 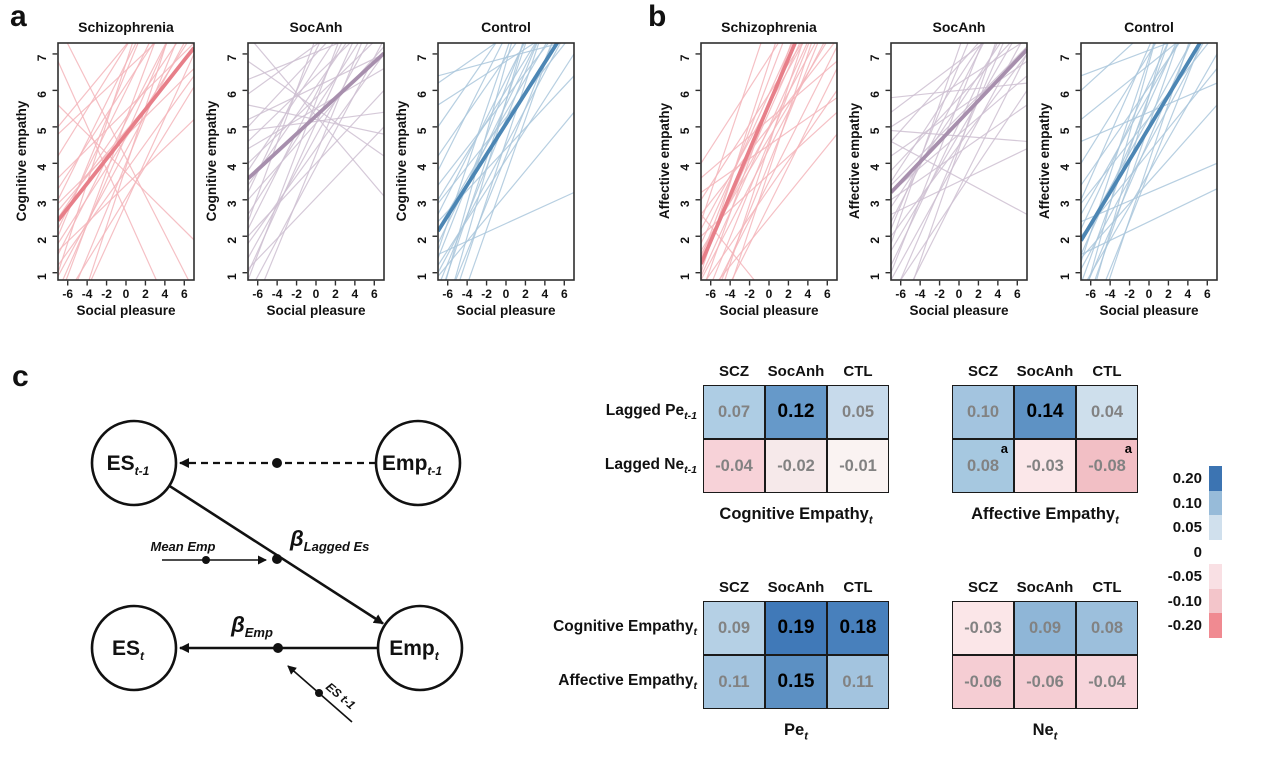 I want to click on legend-label: 0.05, so click(x=1187, y=527).